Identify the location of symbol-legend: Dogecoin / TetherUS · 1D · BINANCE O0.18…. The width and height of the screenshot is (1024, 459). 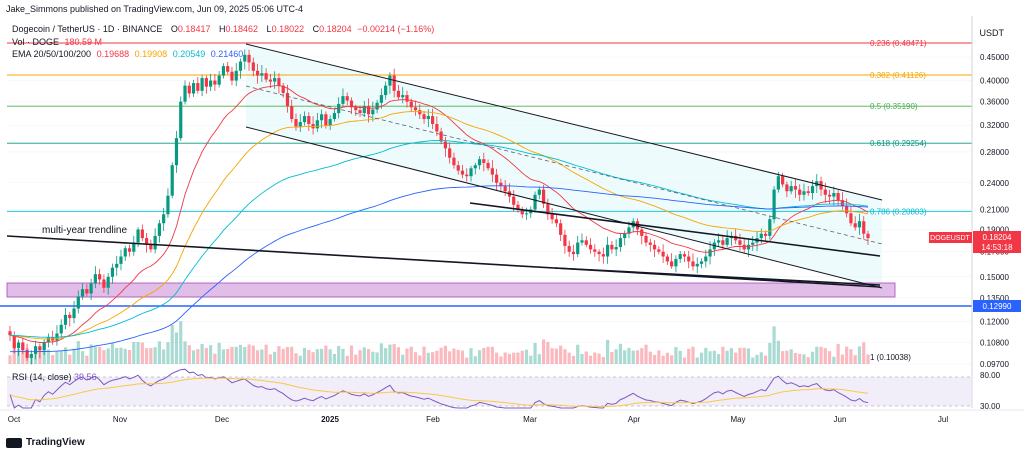
(223, 29).